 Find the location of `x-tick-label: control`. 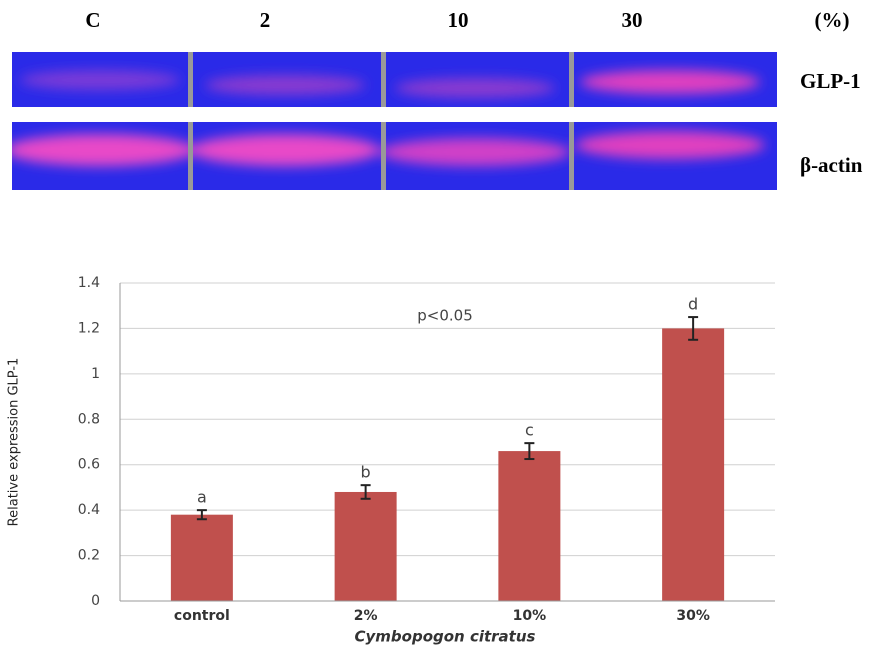

x-tick-label: control is located at coordinates (202, 616).